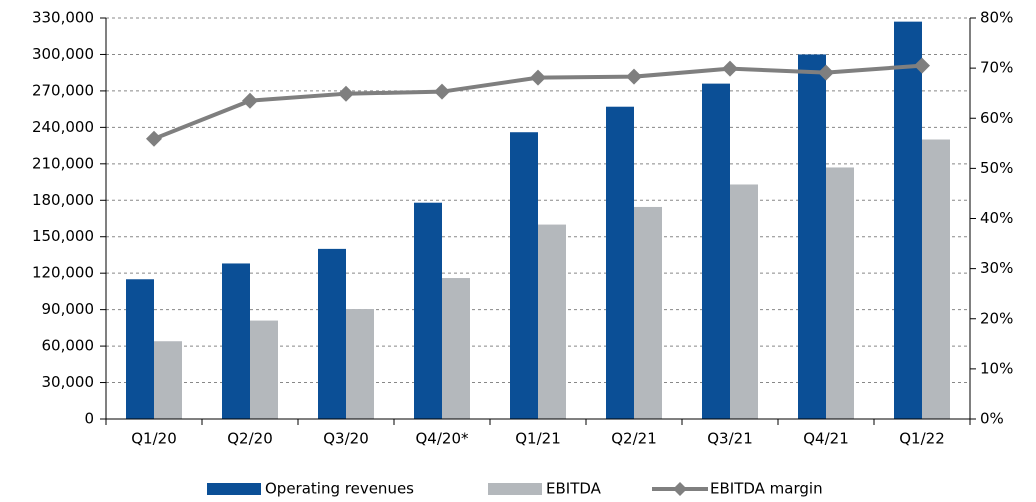  Describe the element at coordinates (730, 439) in the screenshot. I see `x-tick-label: Q3/21` at that location.